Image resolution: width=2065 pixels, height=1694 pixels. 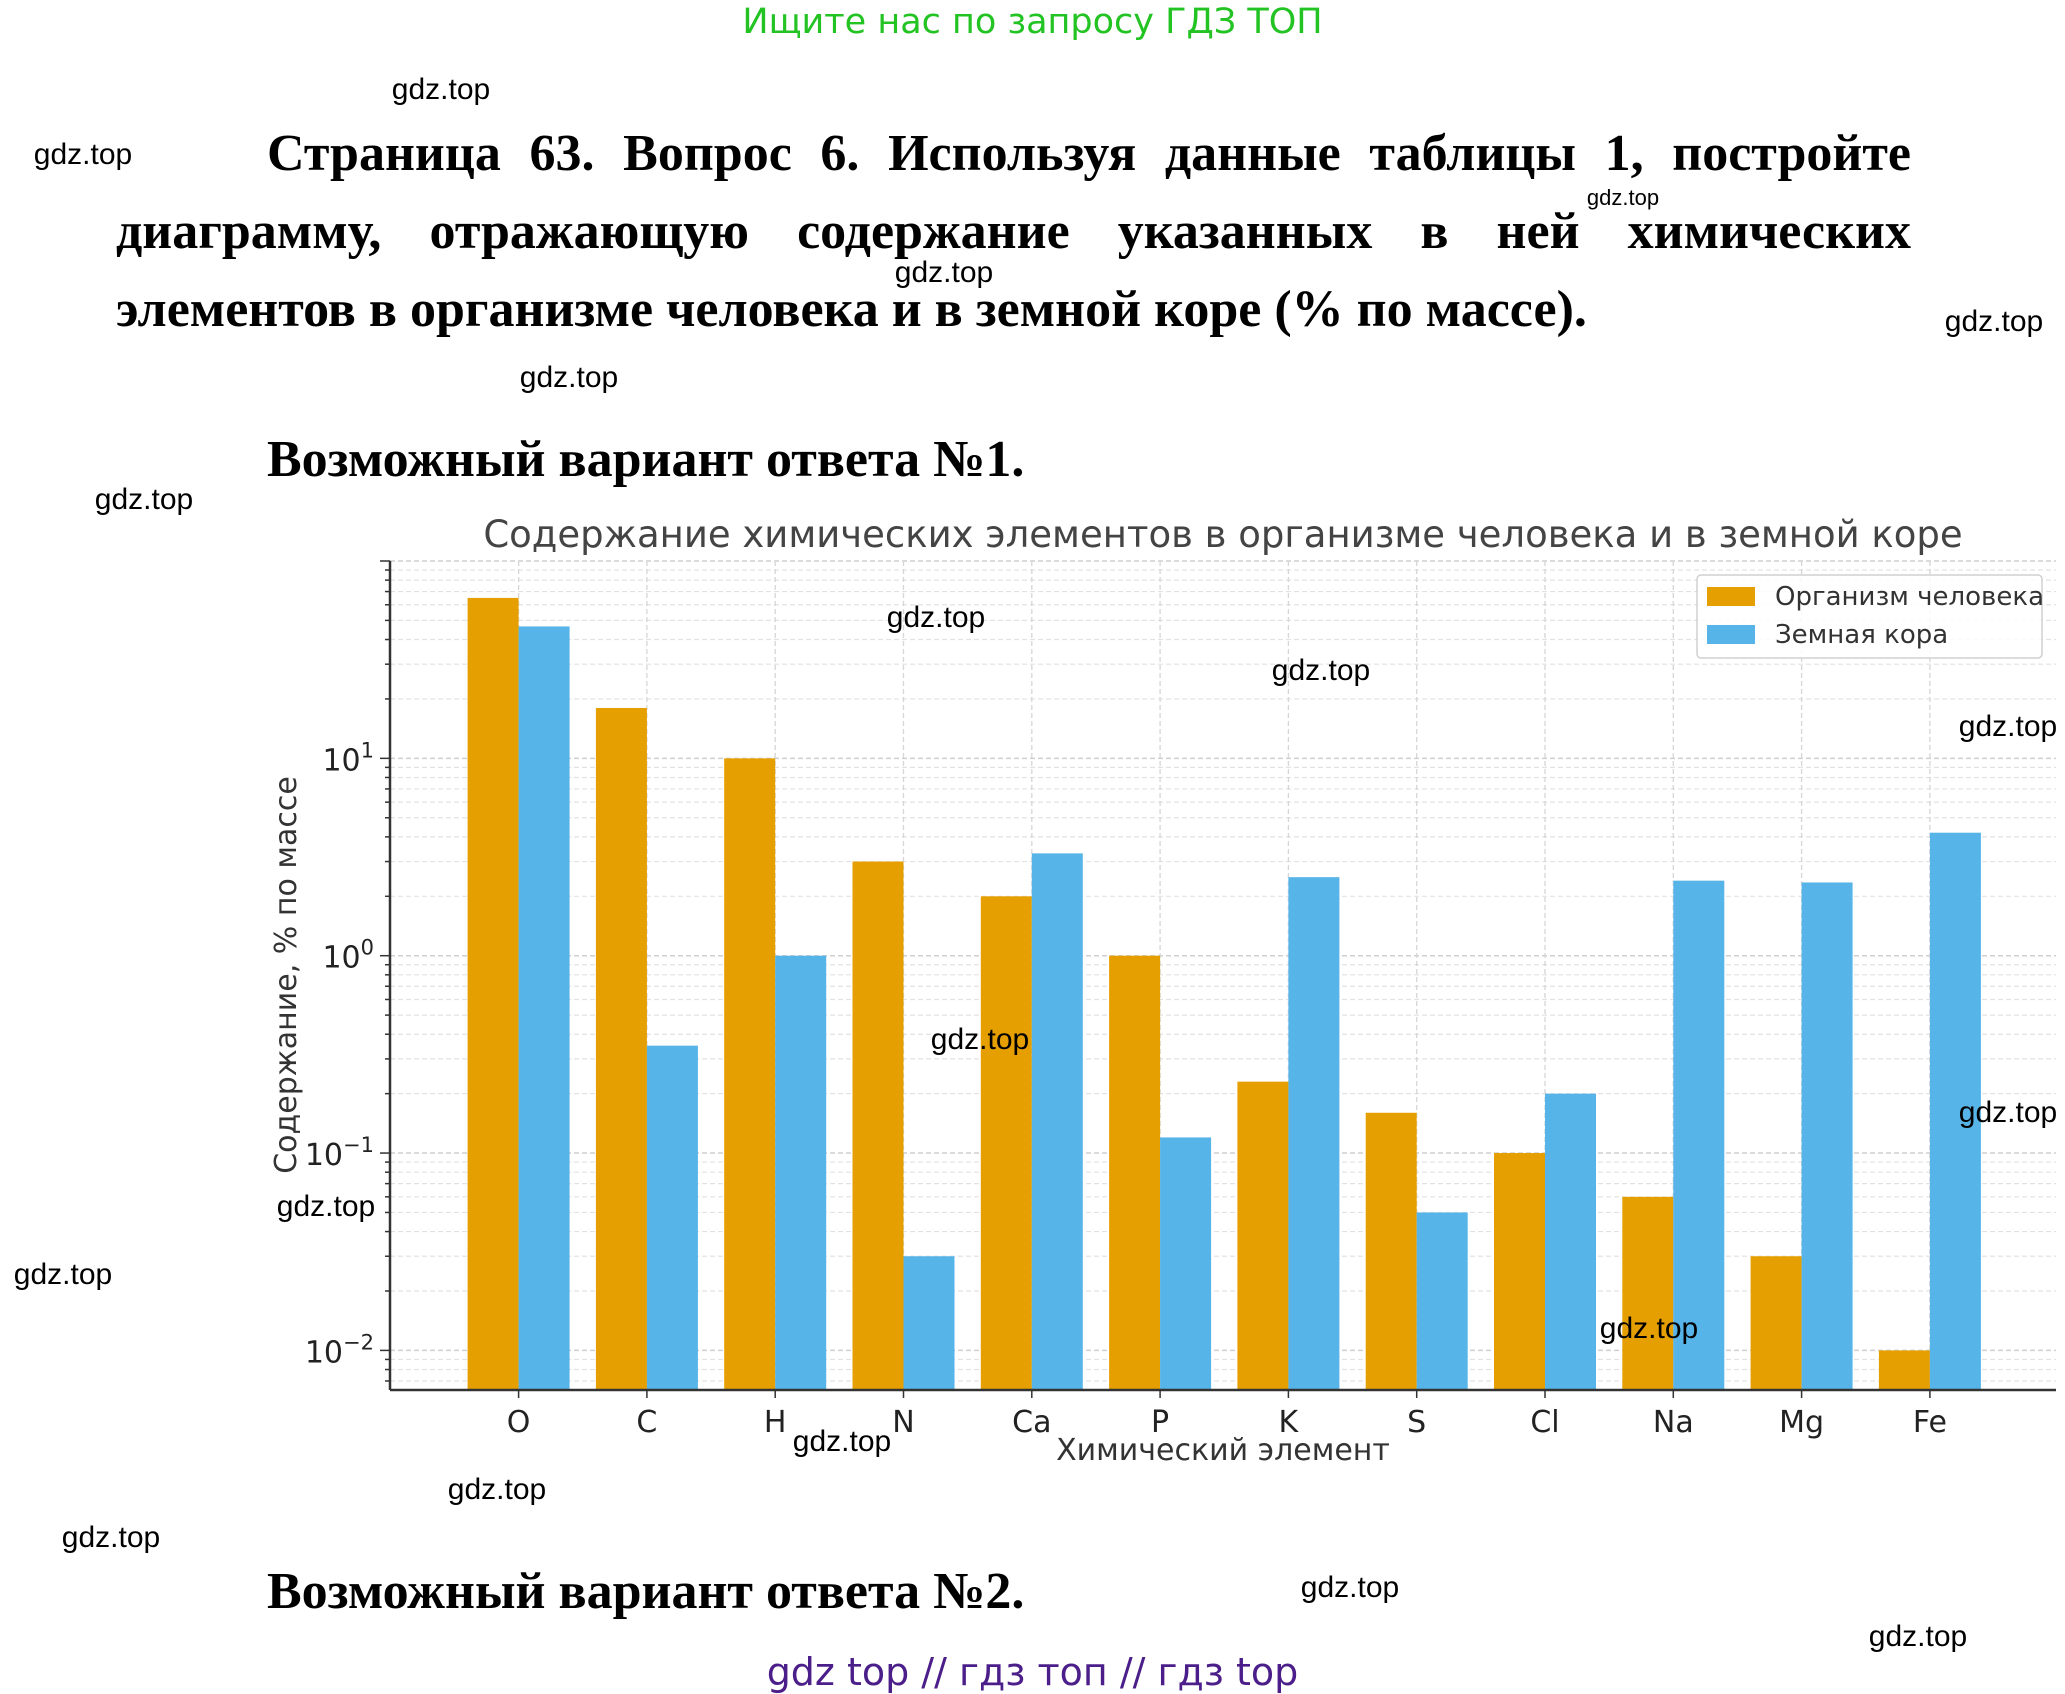 I want to click on x-tick-label: Na, so click(x=1673, y=1422).